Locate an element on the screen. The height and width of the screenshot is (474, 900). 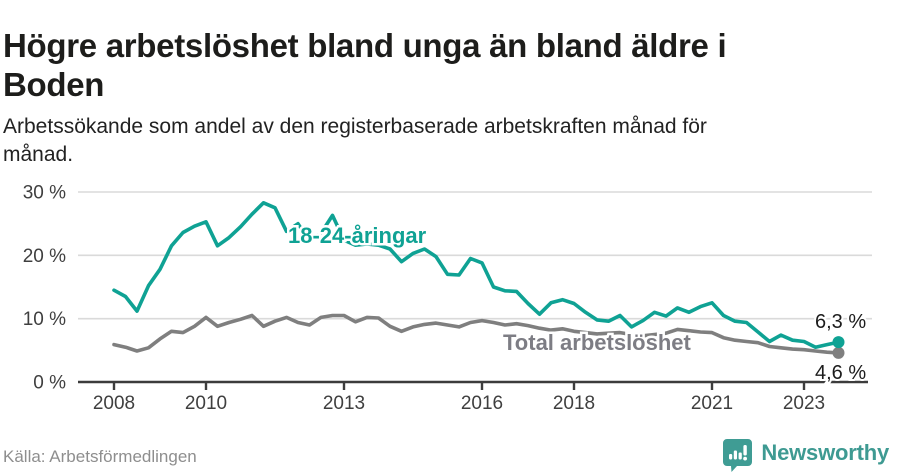
series-inline-label: 18-24-åringar is located at coordinates (357, 235).